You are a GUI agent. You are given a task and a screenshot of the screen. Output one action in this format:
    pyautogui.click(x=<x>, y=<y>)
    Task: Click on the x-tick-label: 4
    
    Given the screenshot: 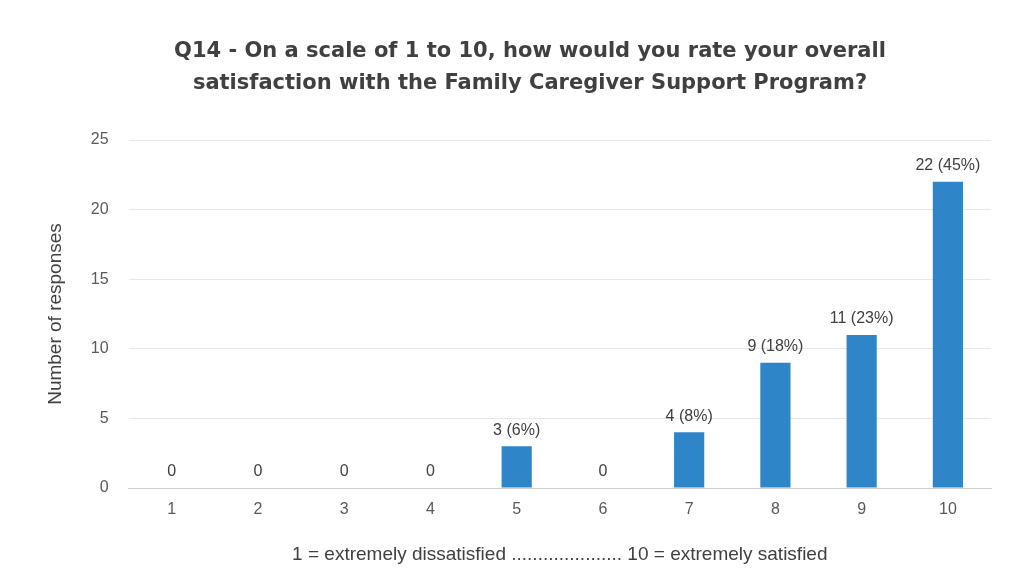 What is the action you would take?
    pyautogui.click(x=430, y=509)
    